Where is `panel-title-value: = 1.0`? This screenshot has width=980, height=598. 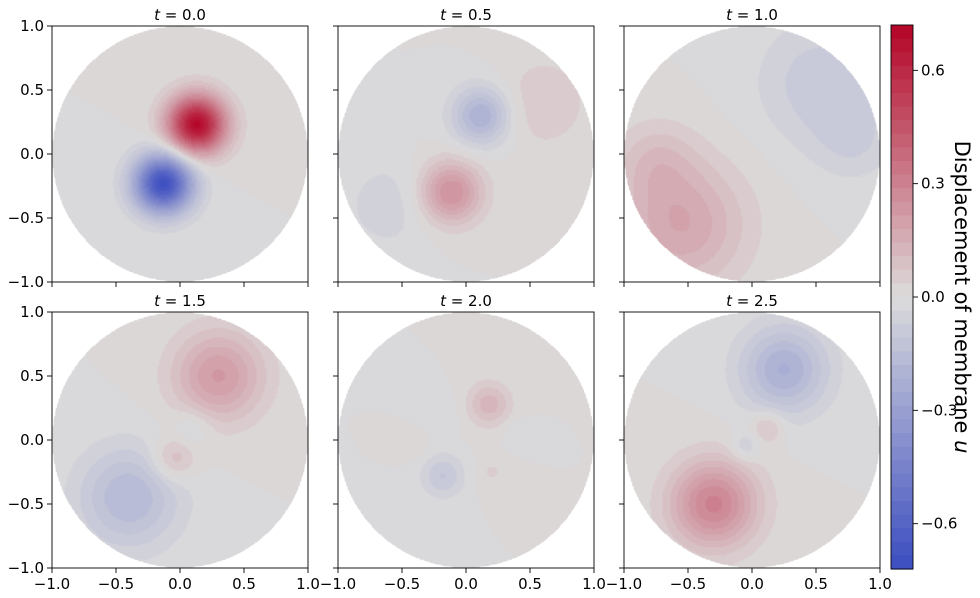
panel-title-value: = 1.0 is located at coordinates (755, 15).